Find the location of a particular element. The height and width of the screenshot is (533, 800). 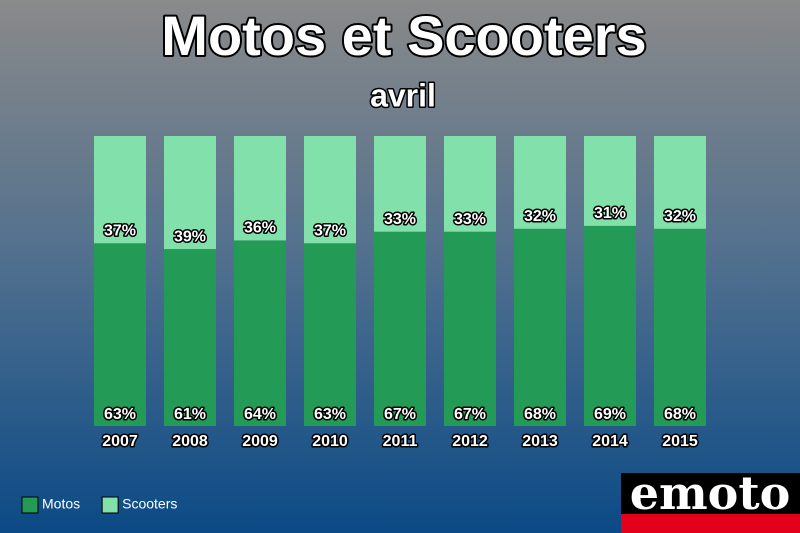

data-label: 36% is located at coordinates (260, 228).